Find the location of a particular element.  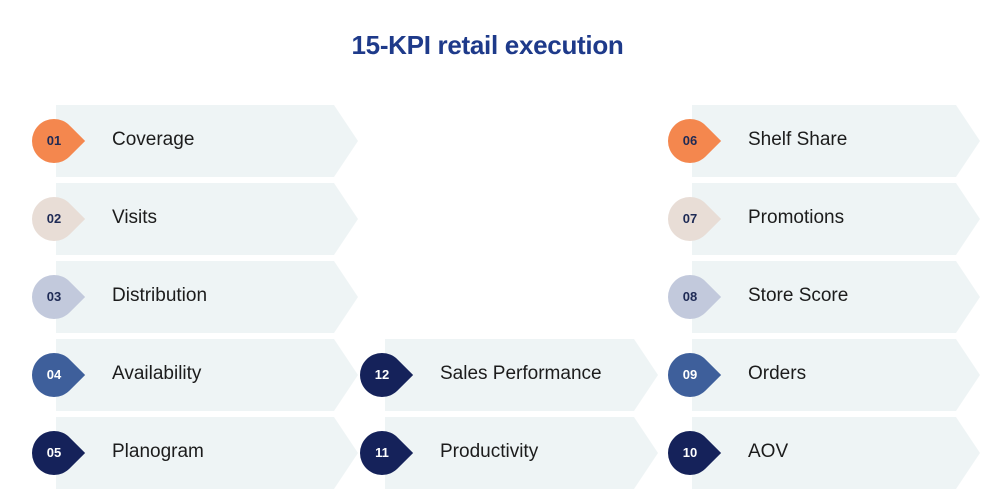

kpi-number: 11 is located at coordinates (382, 452).